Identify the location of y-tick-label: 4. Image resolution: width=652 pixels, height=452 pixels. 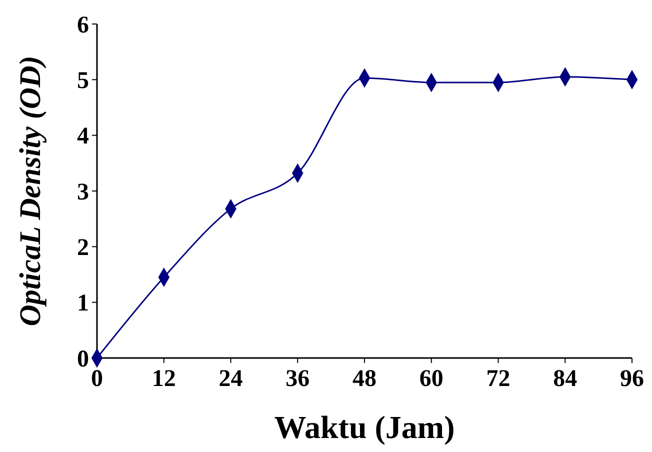
(83, 137).